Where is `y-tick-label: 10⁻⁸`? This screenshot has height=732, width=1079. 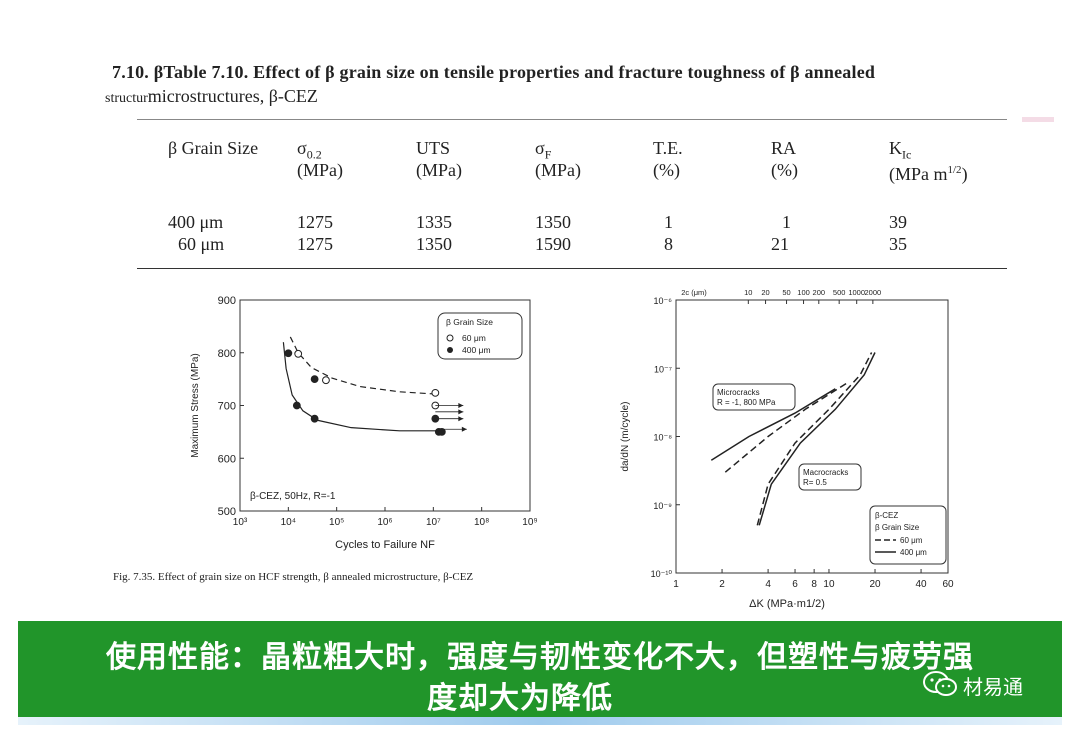 y-tick-label: 10⁻⁸ is located at coordinates (662, 438).